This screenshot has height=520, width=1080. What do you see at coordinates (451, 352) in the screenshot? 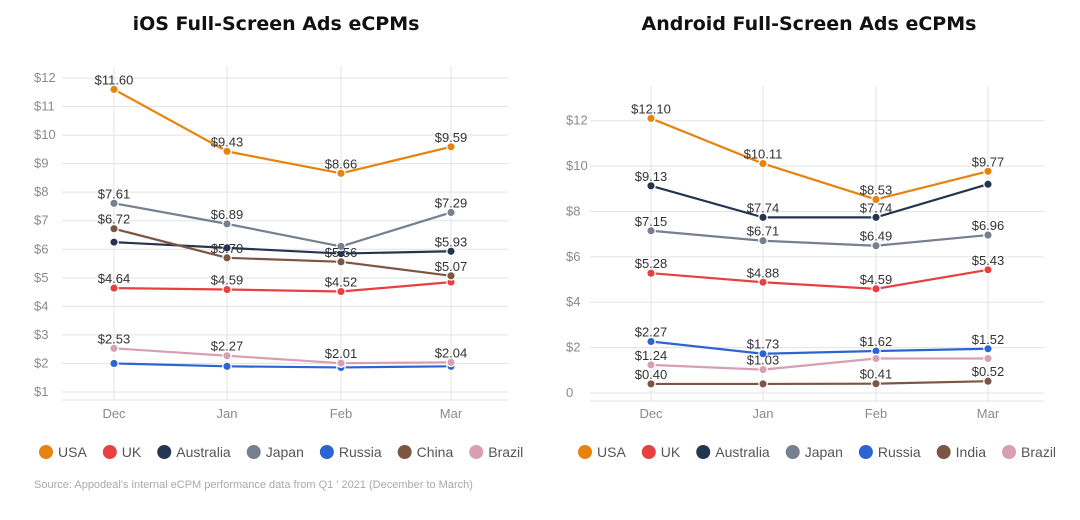
I see `data-label-brazil: $2.04` at bounding box center [451, 352].